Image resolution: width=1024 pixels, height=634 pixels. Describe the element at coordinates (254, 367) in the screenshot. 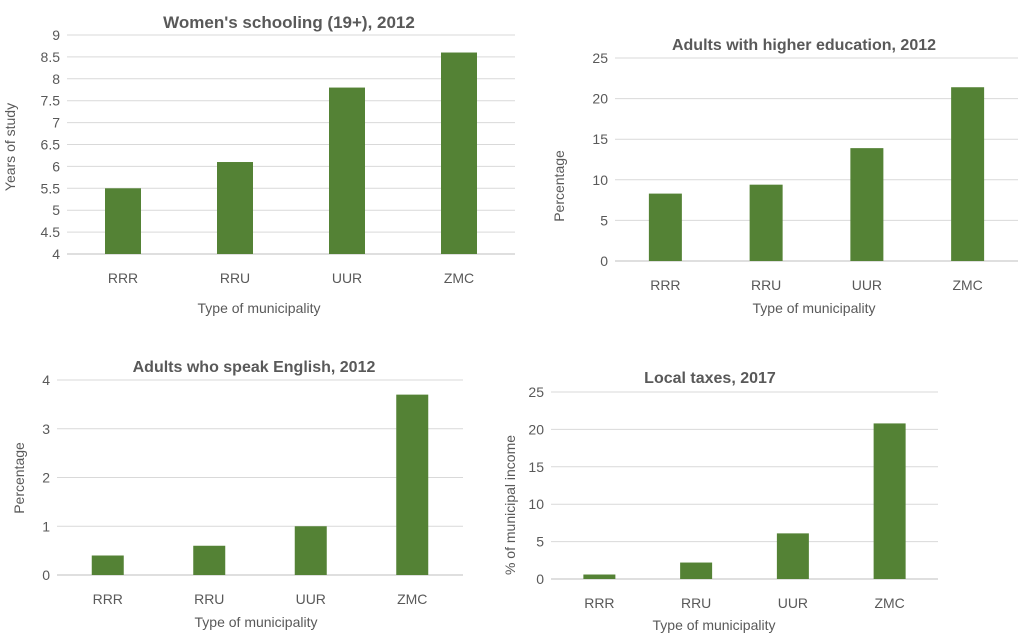

I see `chart-title: Adults who speak English, 2012` at that location.